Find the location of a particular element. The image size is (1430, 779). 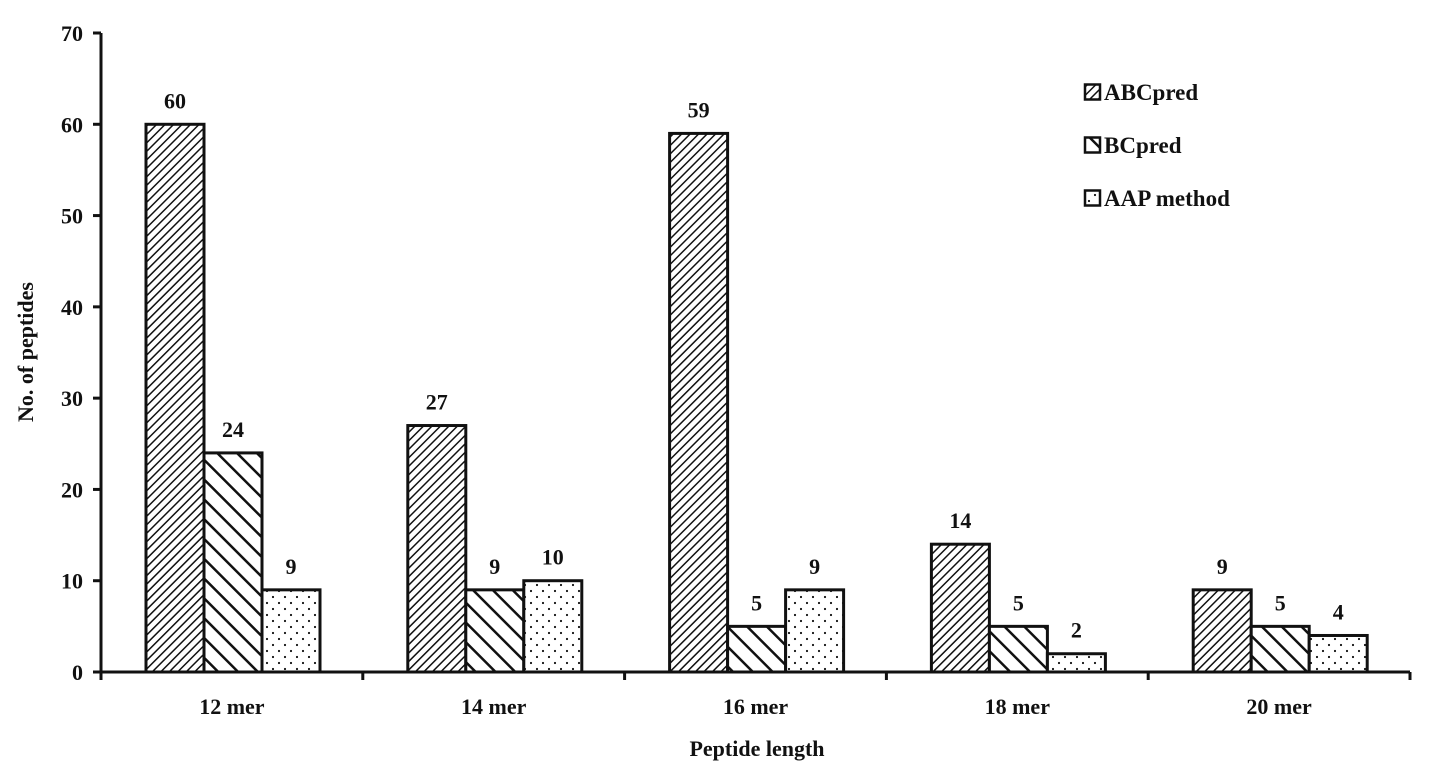

data-label-bcpred-16-mer: 5 is located at coordinates (756, 602).